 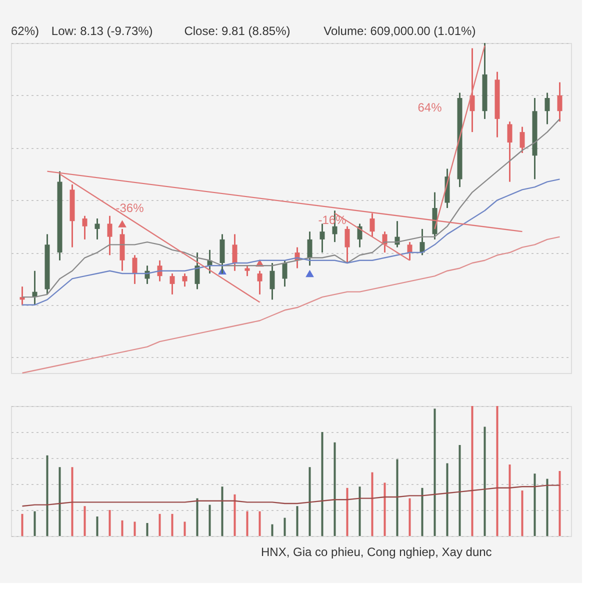 I want to click on text: 62%), so click(x=25, y=31).